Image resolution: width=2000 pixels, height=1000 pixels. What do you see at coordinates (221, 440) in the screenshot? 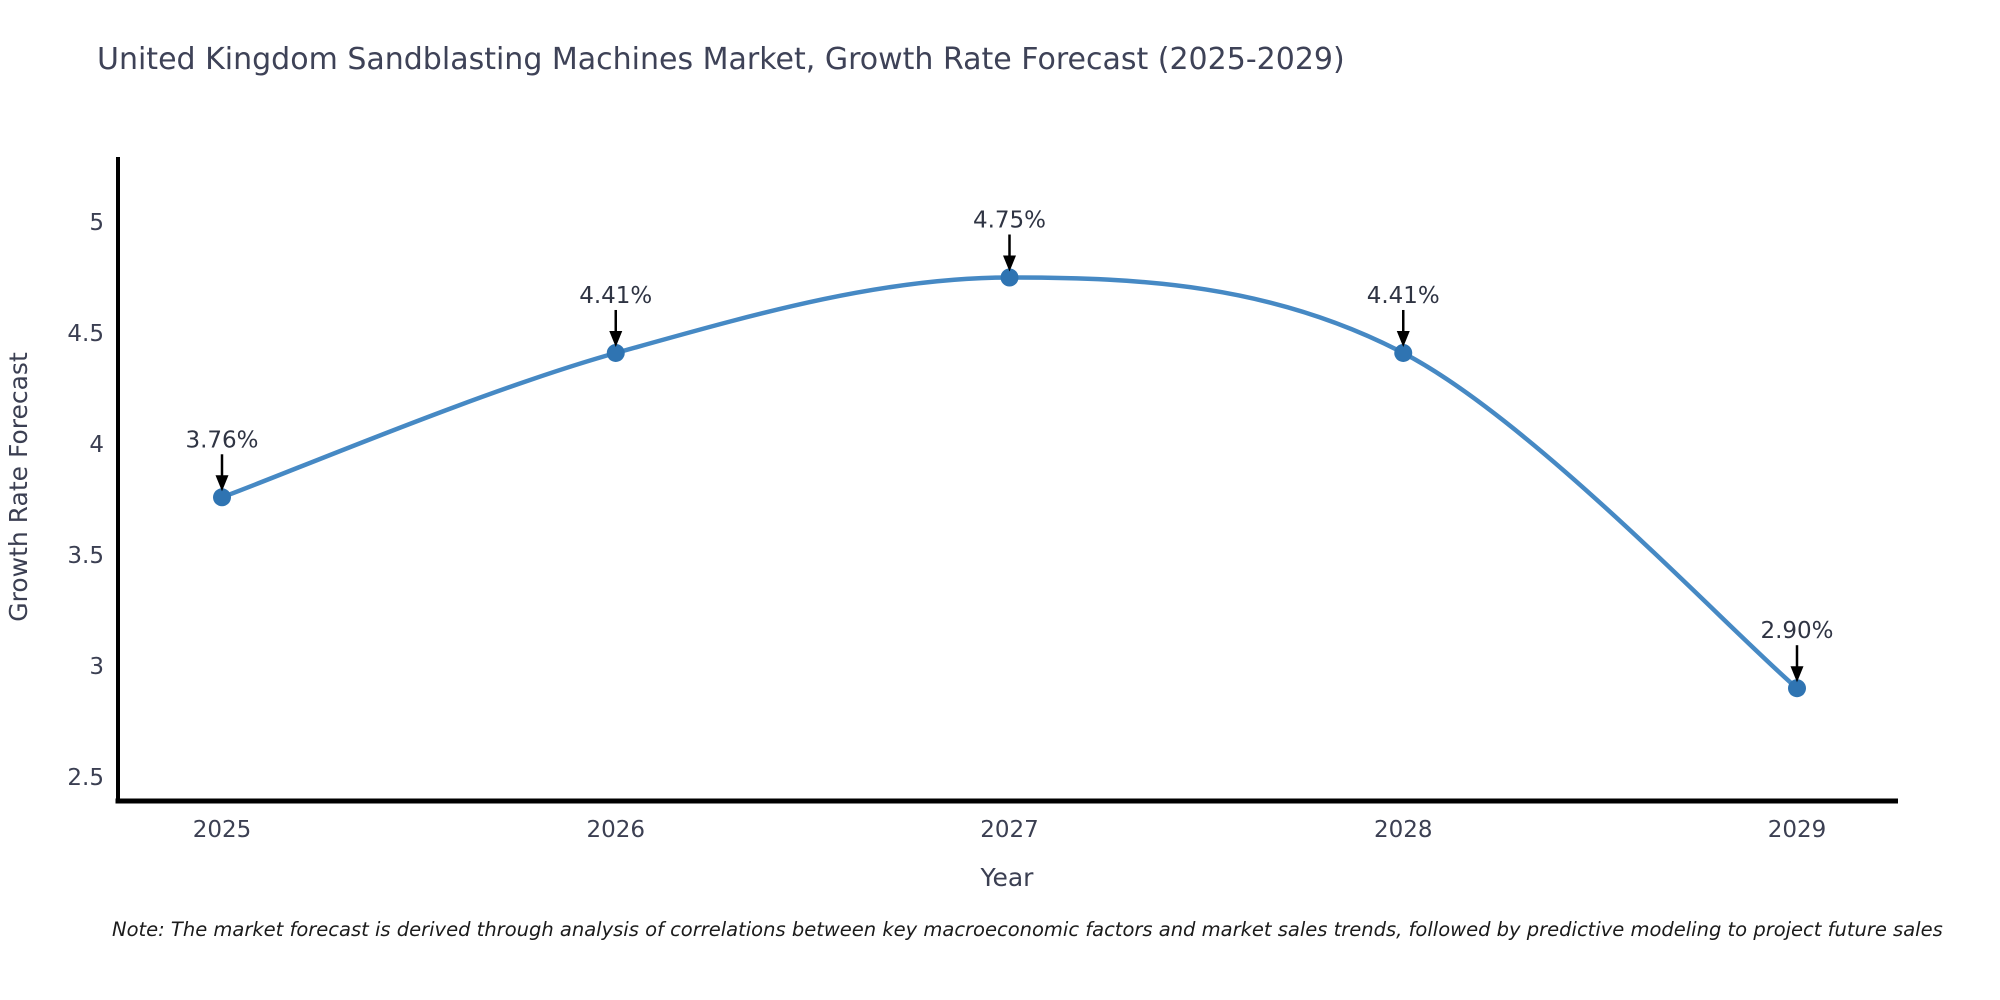
I see `data-point-label: 3.76%` at bounding box center [221, 440].